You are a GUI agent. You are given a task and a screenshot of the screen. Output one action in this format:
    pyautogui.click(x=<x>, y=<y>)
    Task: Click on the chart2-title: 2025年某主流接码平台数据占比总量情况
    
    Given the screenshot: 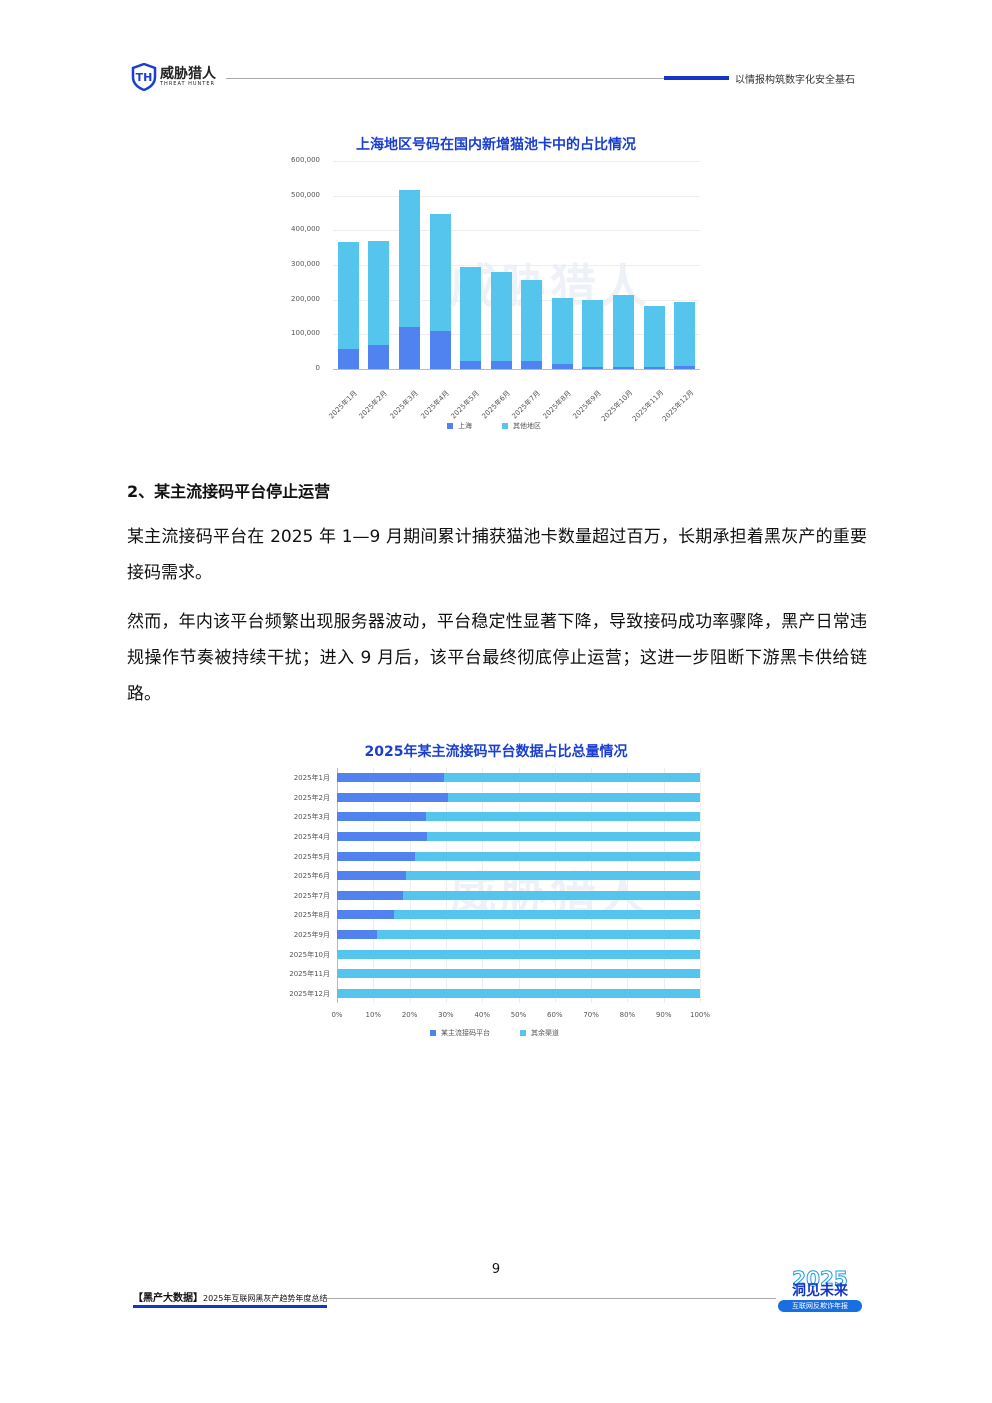 What is the action you would take?
    pyautogui.click(x=496, y=752)
    